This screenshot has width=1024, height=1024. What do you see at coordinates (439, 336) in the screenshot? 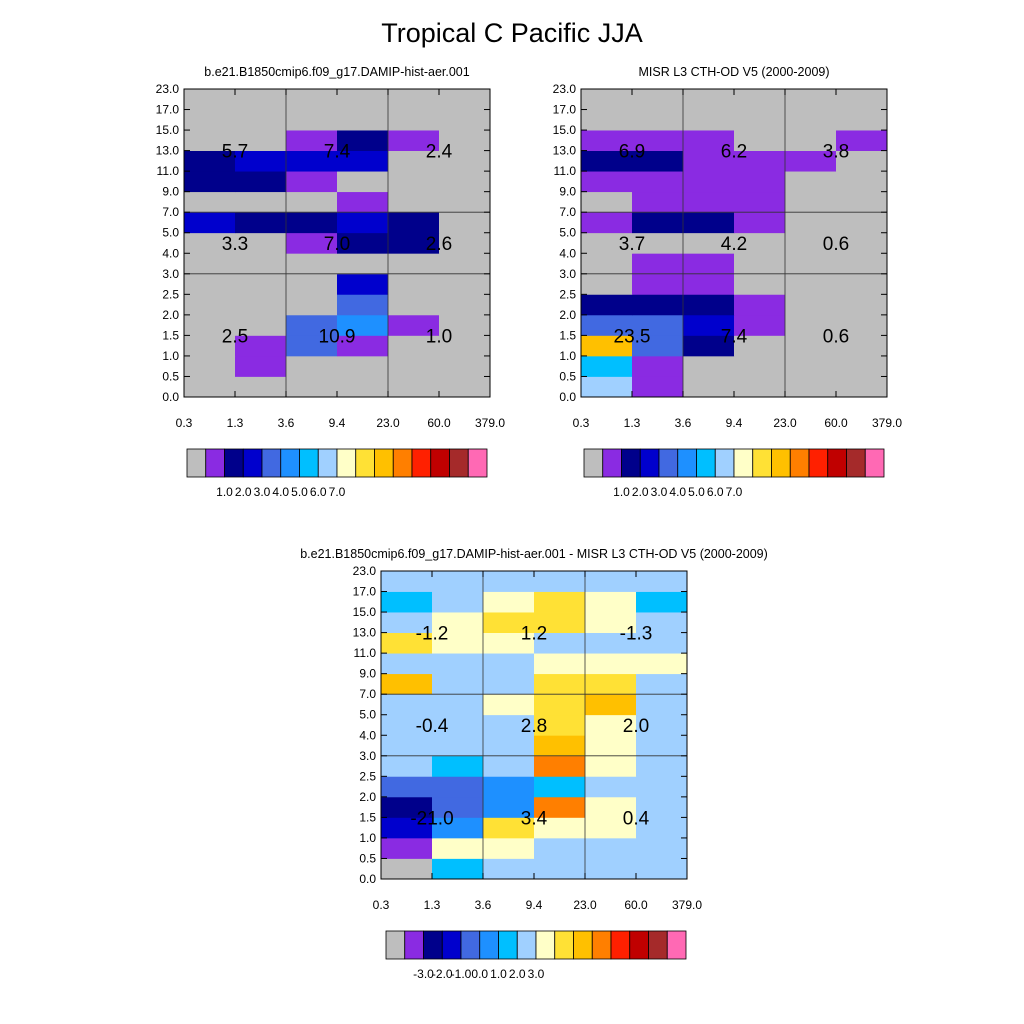
I see `block-value-label: 1.0` at bounding box center [439, 336].